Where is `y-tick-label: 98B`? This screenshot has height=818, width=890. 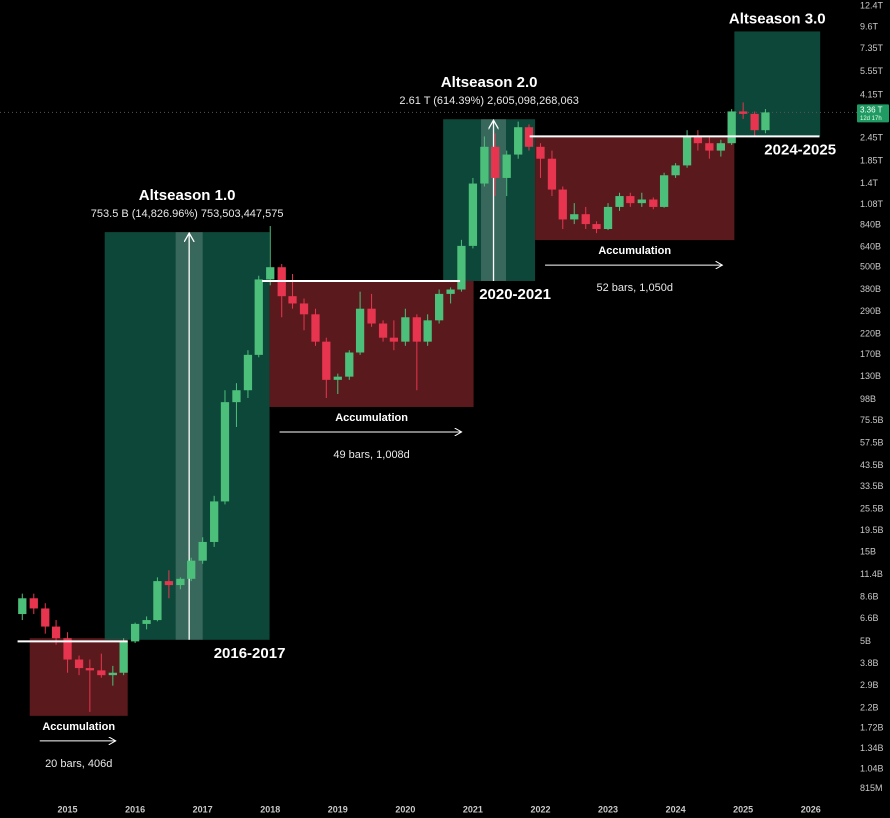 y-tick-label: 98B is located at coordinates (868, 399).